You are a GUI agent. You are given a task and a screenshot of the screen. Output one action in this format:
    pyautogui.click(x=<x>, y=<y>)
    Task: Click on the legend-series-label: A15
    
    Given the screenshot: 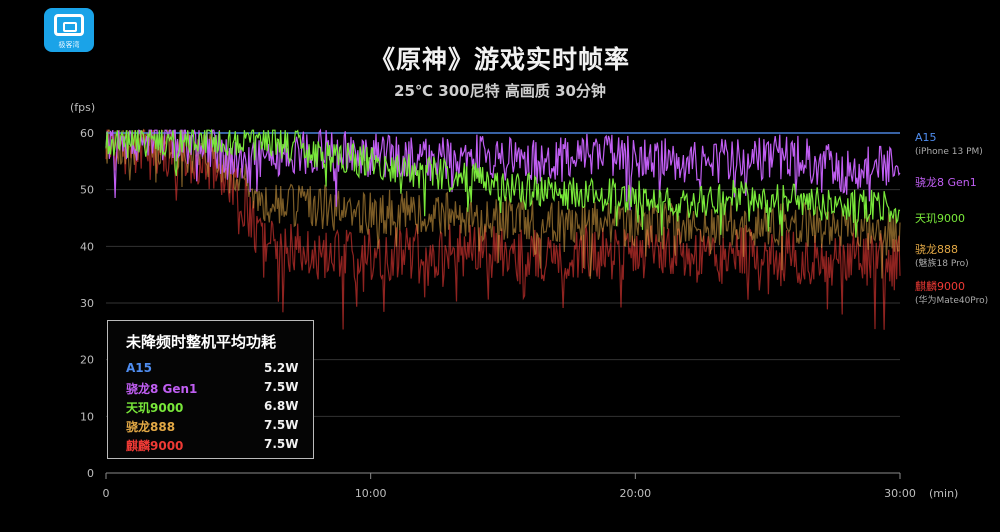 What is the action you would take?
    pyautogui.click(x=926, y=137)
    